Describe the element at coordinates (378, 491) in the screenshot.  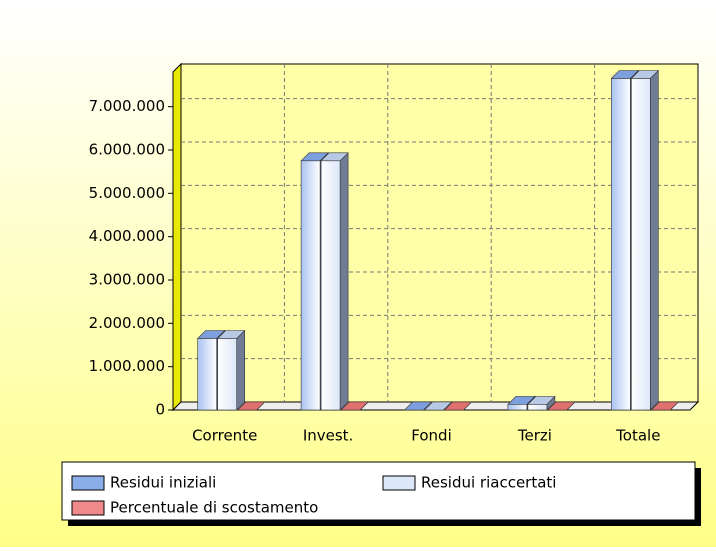
I see `legend` at that location.